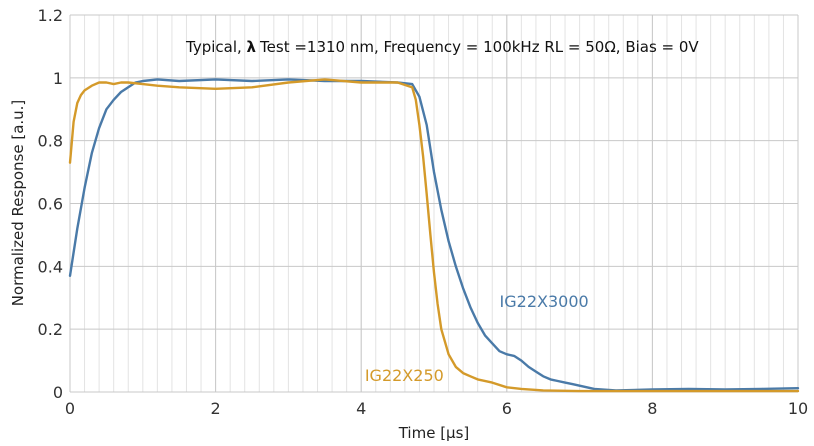  Describe the element at coordinates (216, 408) in the screenshot. I see `x-tick-label: 2` at that location.